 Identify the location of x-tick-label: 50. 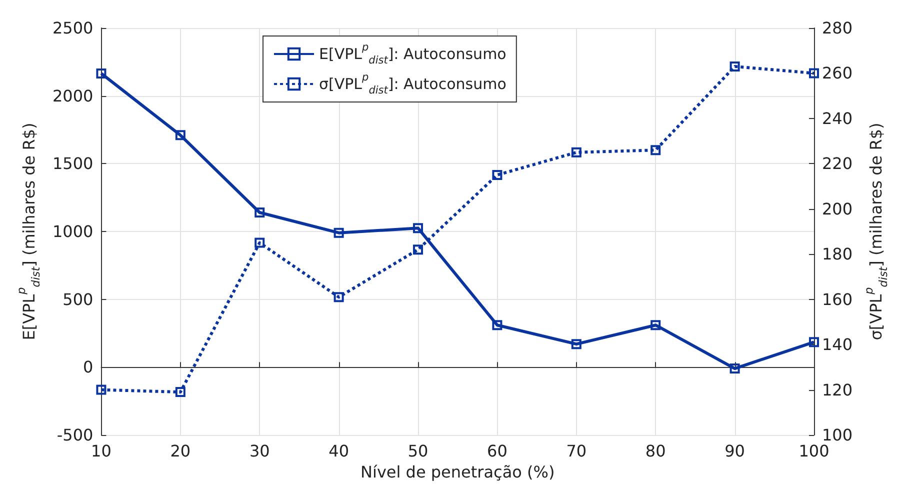
(418, 451).